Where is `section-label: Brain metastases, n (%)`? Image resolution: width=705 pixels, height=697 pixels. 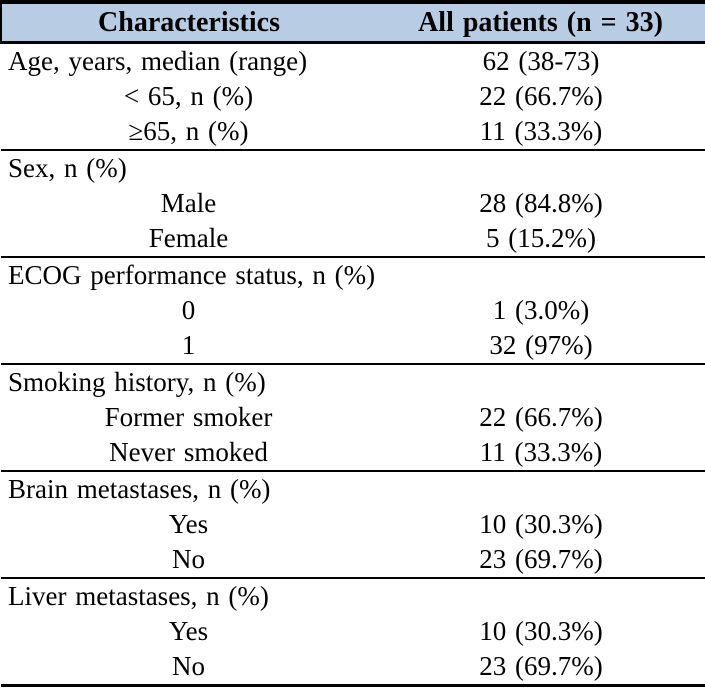
section-label: Brain metastases, n (%) is located at coordinates (188, 488).